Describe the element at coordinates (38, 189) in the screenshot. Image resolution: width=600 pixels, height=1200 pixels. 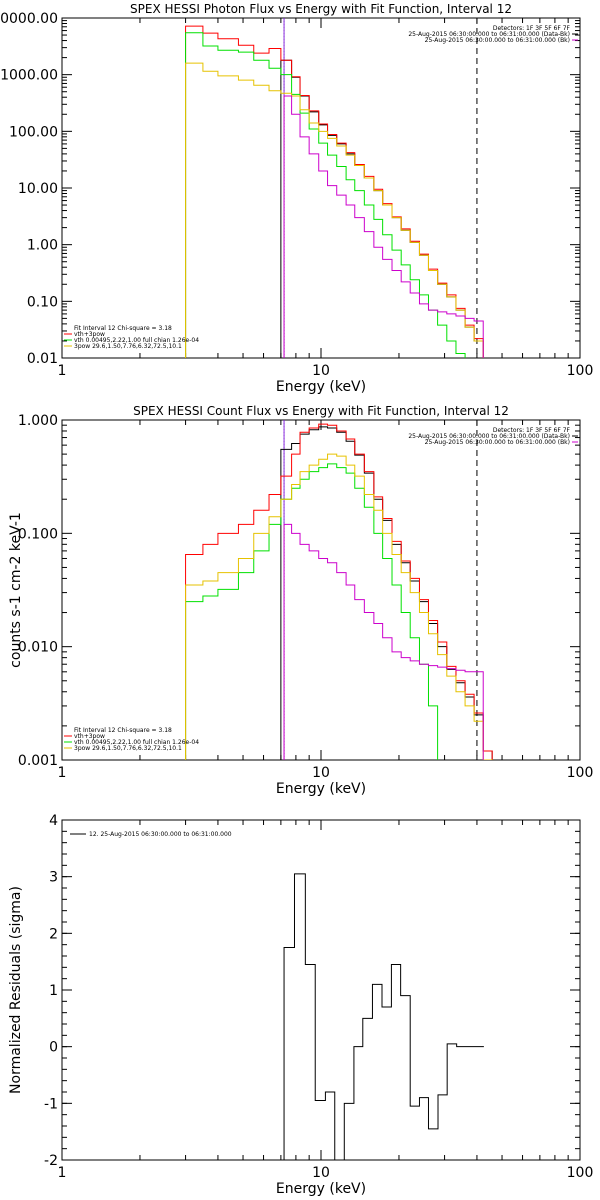
I see `y-tick-label: 10.00` at that location.